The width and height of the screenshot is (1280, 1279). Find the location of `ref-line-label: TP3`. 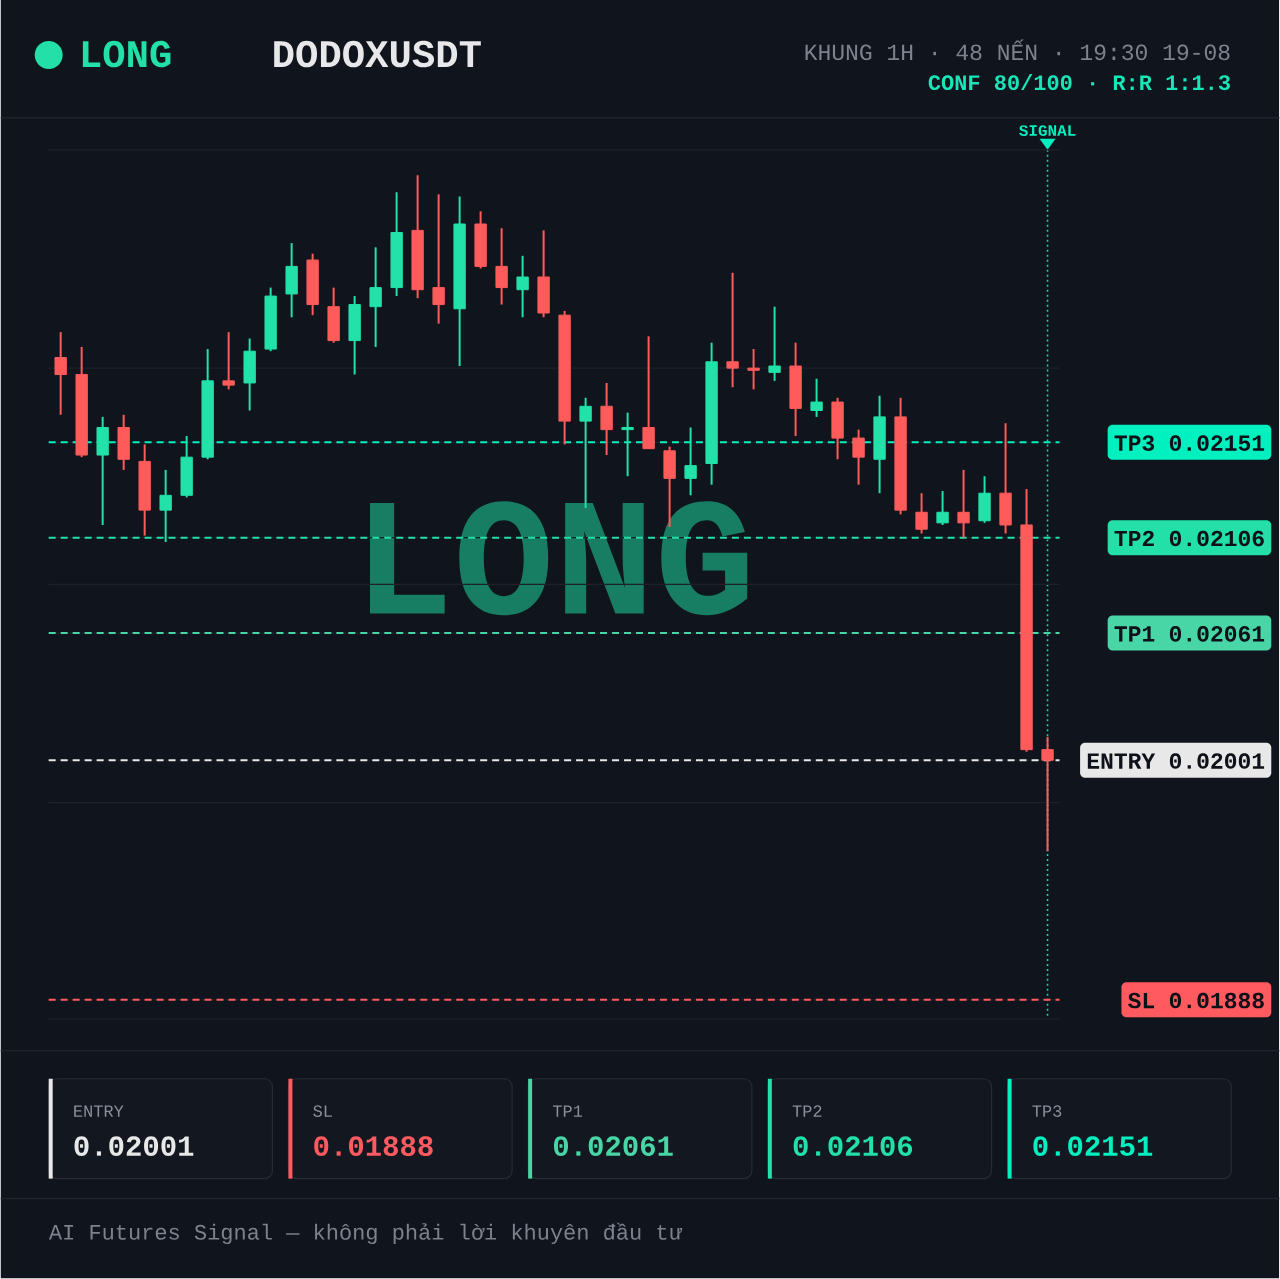

ref-line-label: TP3 is located at coordinates (1134, 443).